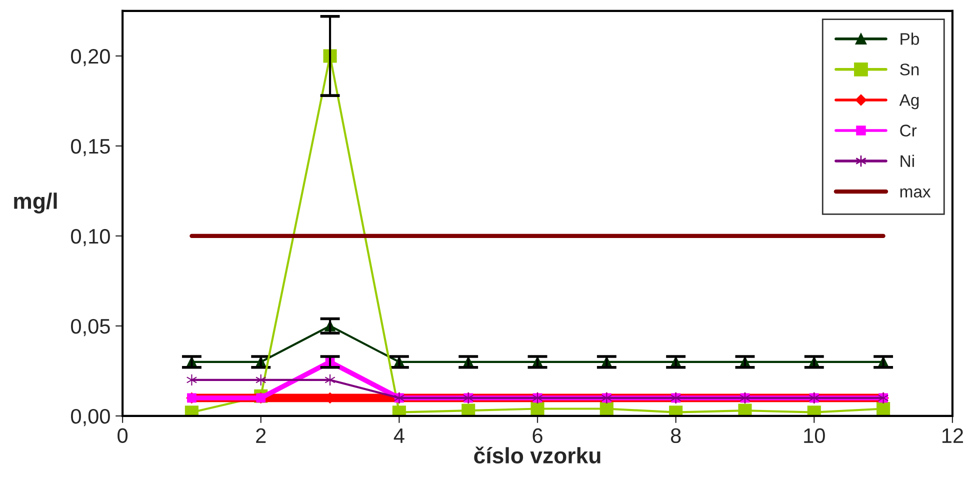  I want to click on x-tick-label: 4, so click(399, 435).